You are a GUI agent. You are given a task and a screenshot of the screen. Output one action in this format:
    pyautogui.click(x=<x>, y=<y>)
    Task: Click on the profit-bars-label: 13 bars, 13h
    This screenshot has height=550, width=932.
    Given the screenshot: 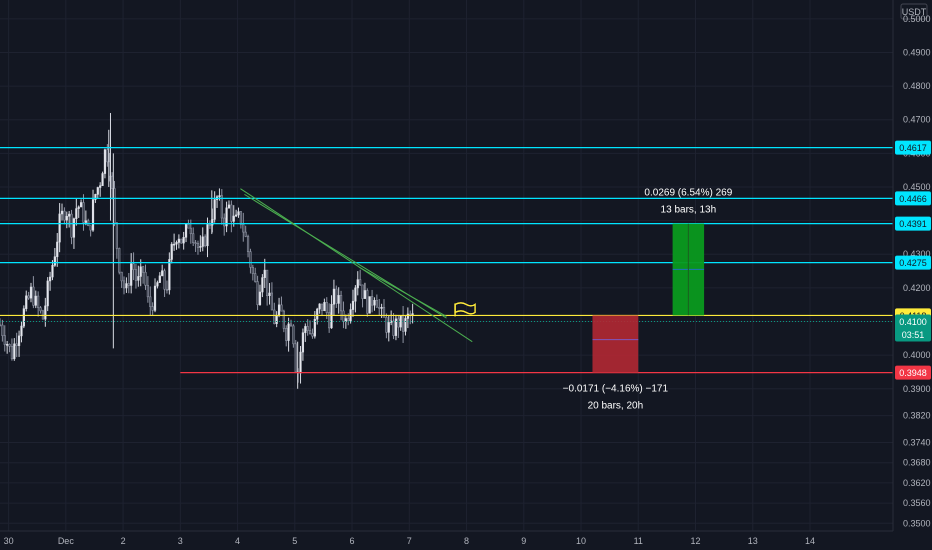 What is the action you would take?
    pyautogui.click(x=689, y=210)
    